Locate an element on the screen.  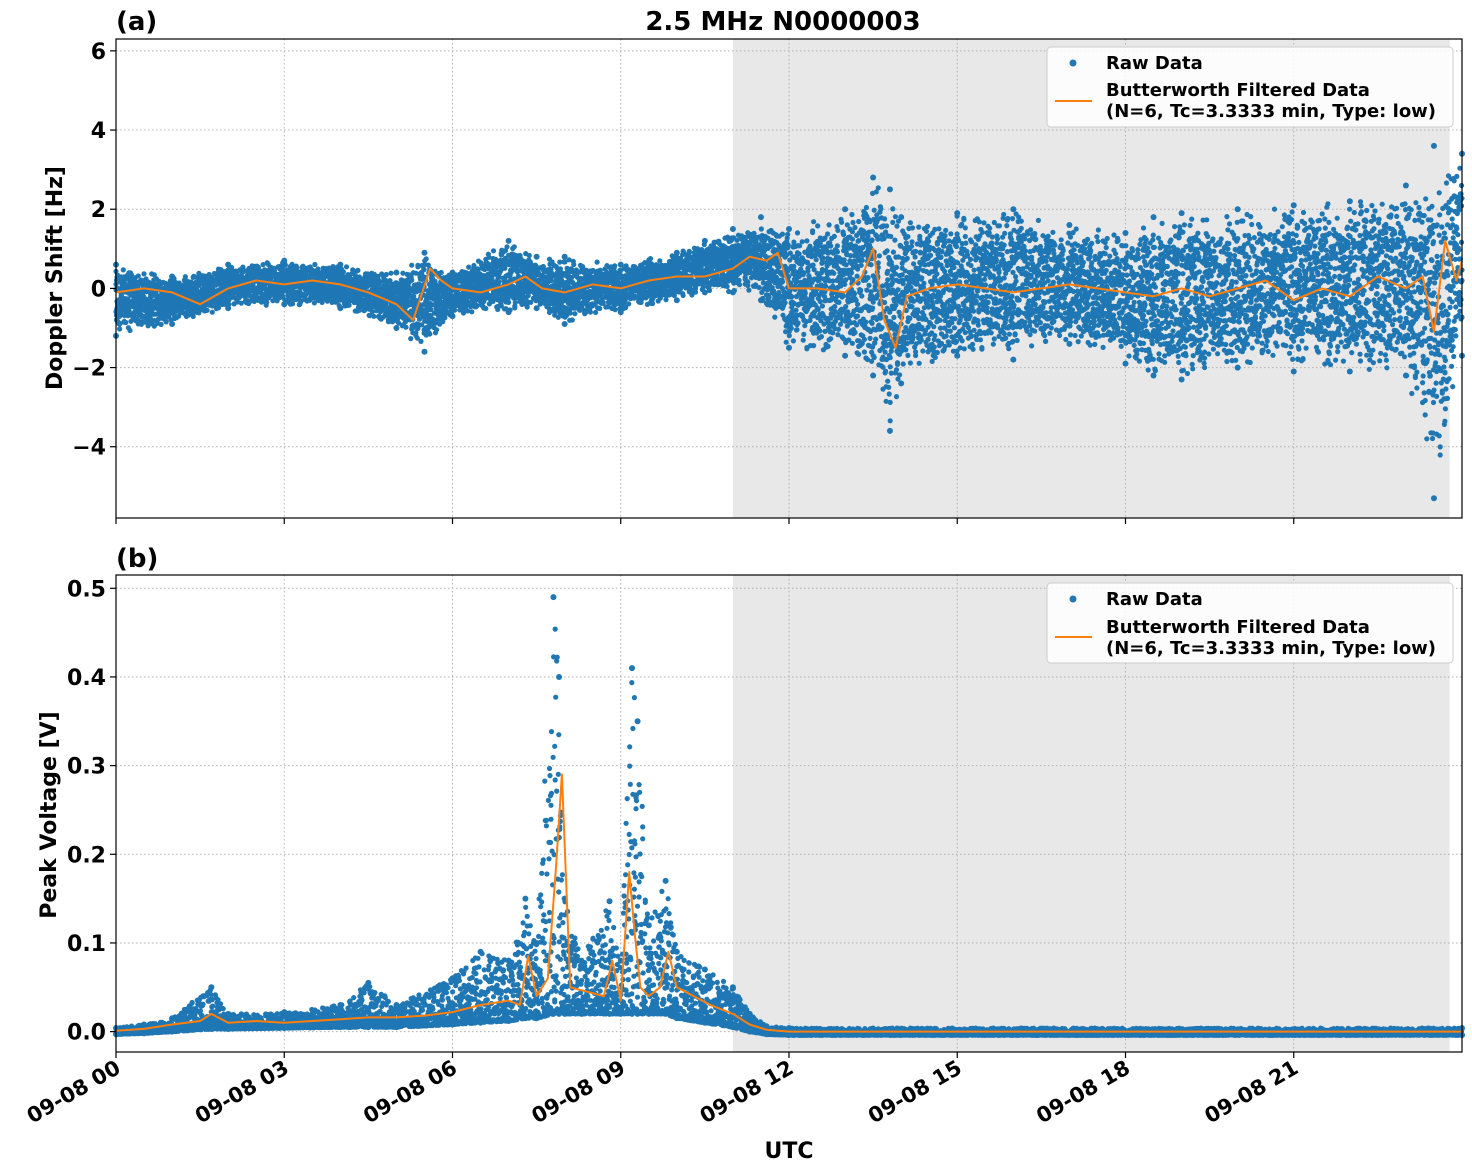
panel-a-label: (a) is located at coordinates (136, 22).